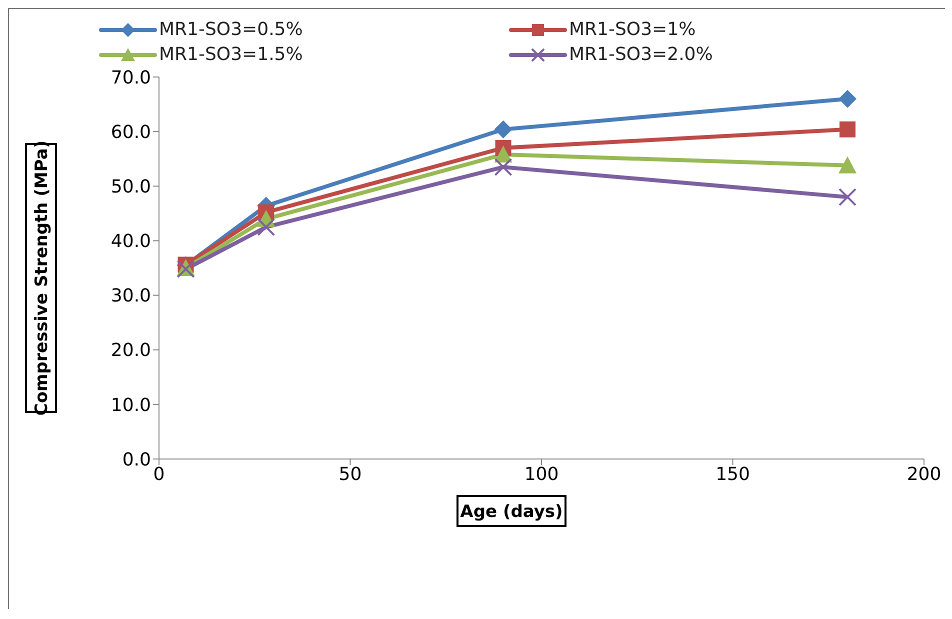 The width and height of the screenshot is (952, 619). Describe the element at coordinates (350, 474) in the screenshot. I see `x-tick-label: 50` at that location.